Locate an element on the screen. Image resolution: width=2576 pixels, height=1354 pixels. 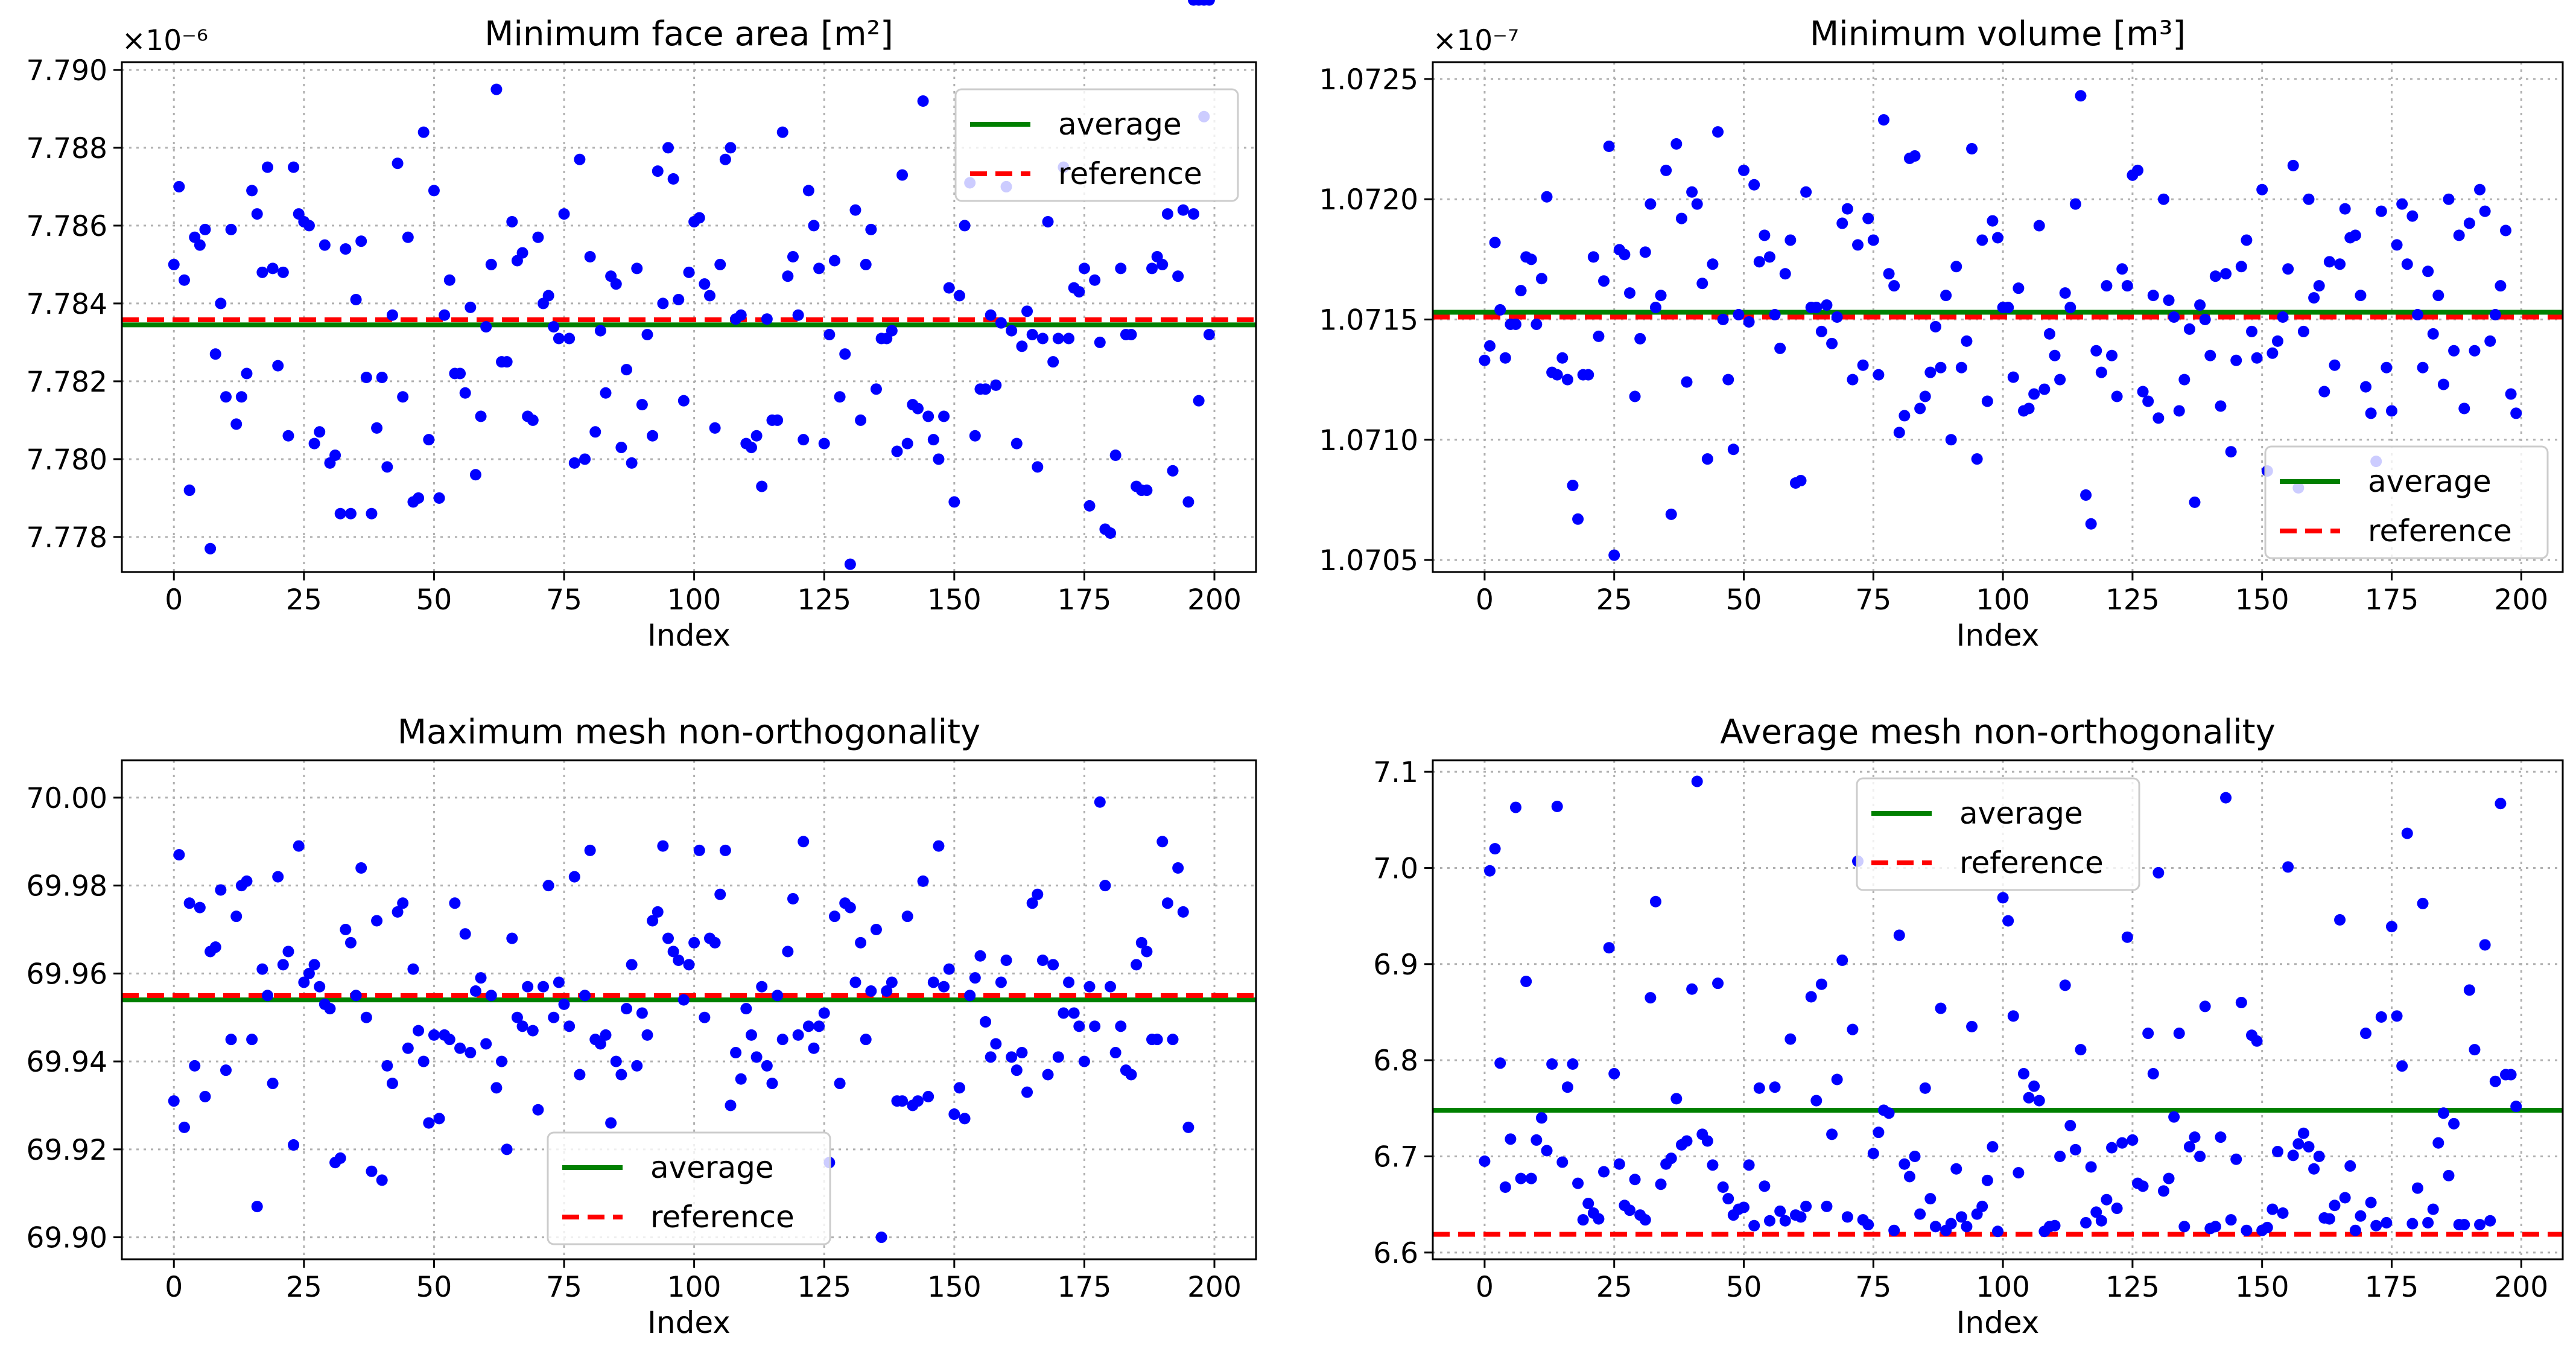
x-tick-label: 0 is located at coordinates (1485, 1287).